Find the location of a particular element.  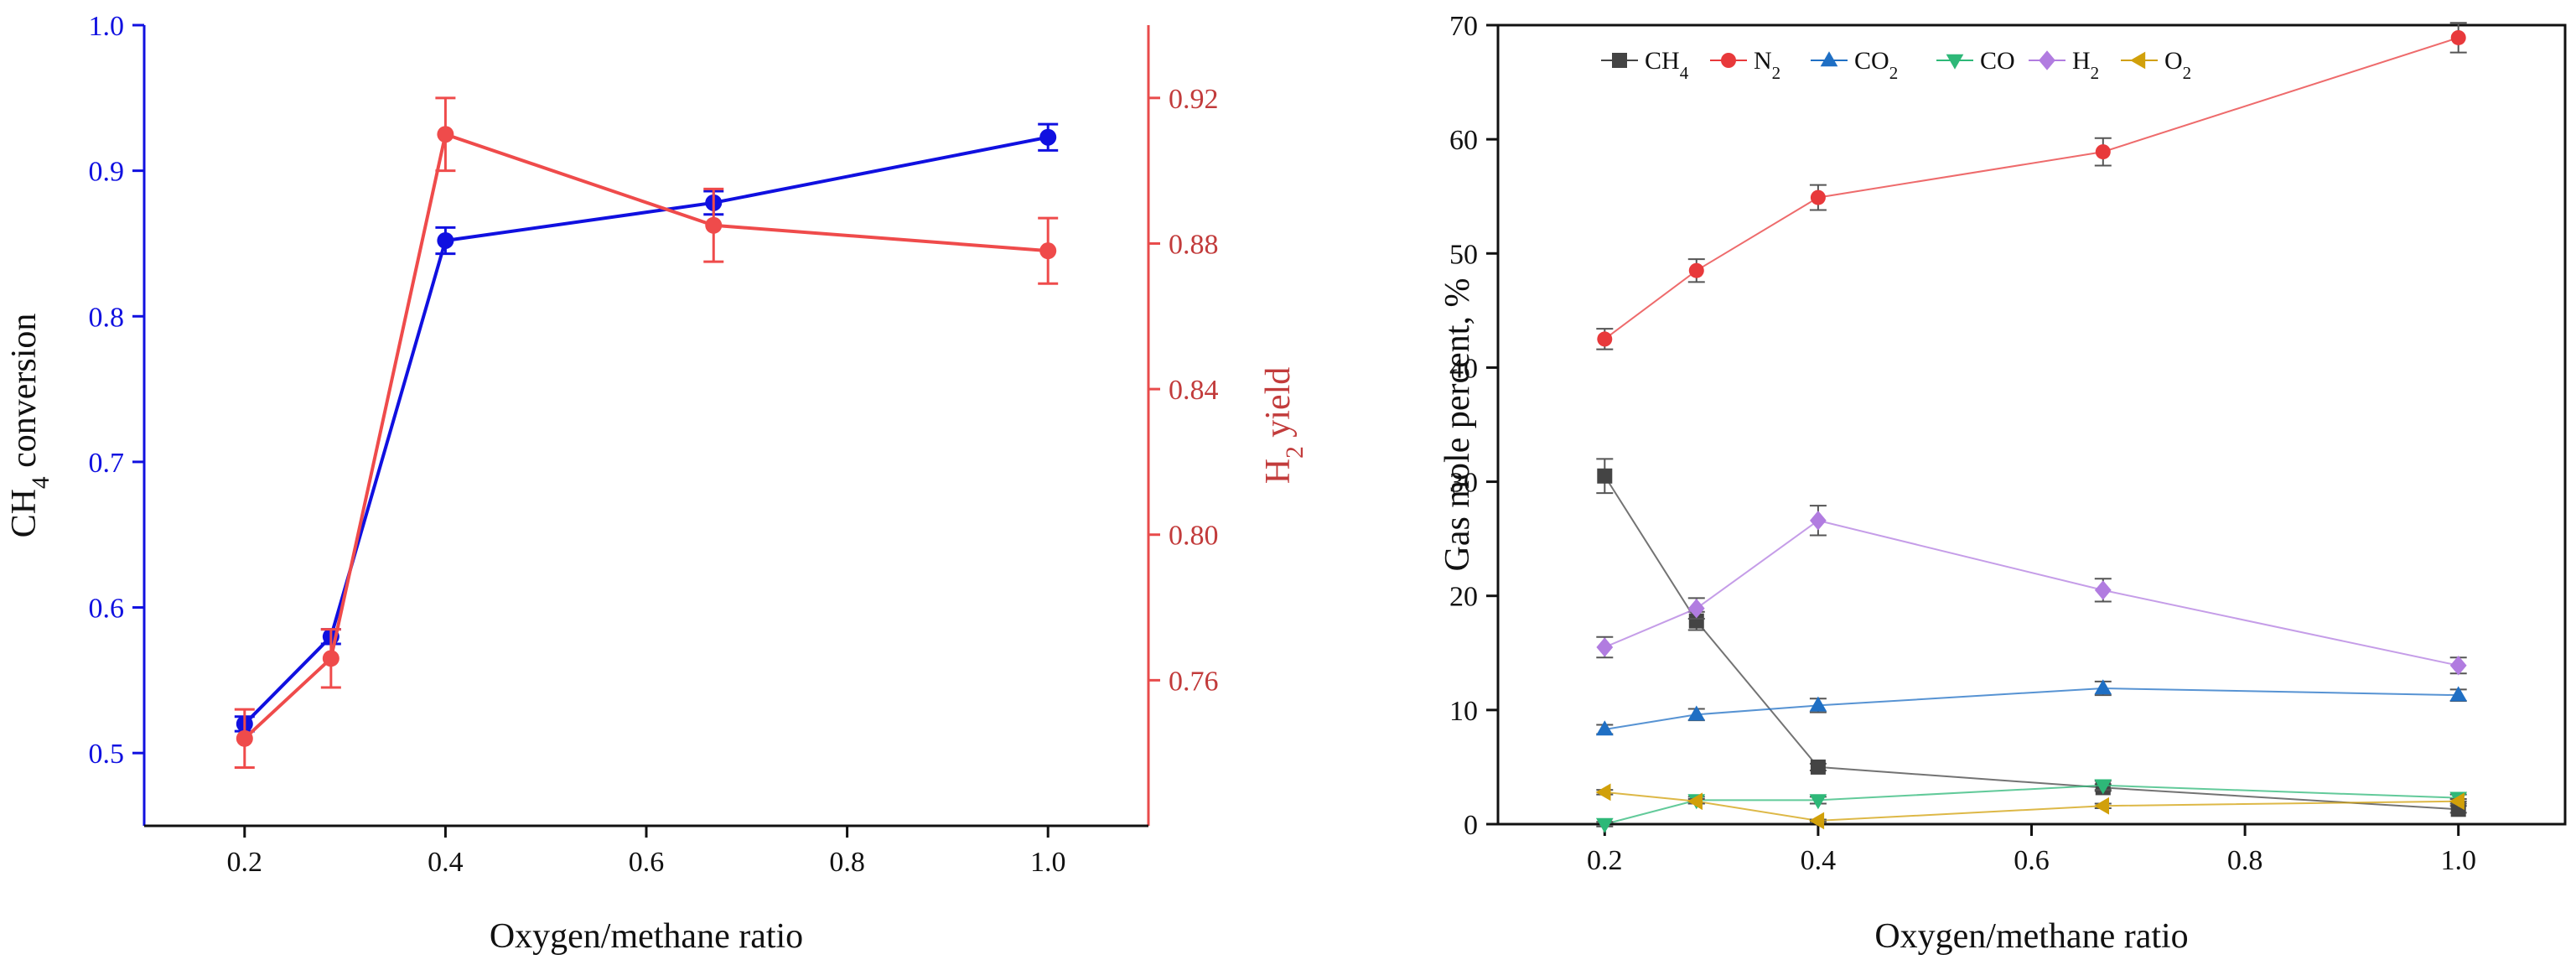

left-y-axis-label: CH4 conversion is located at coordinates (29, 426).